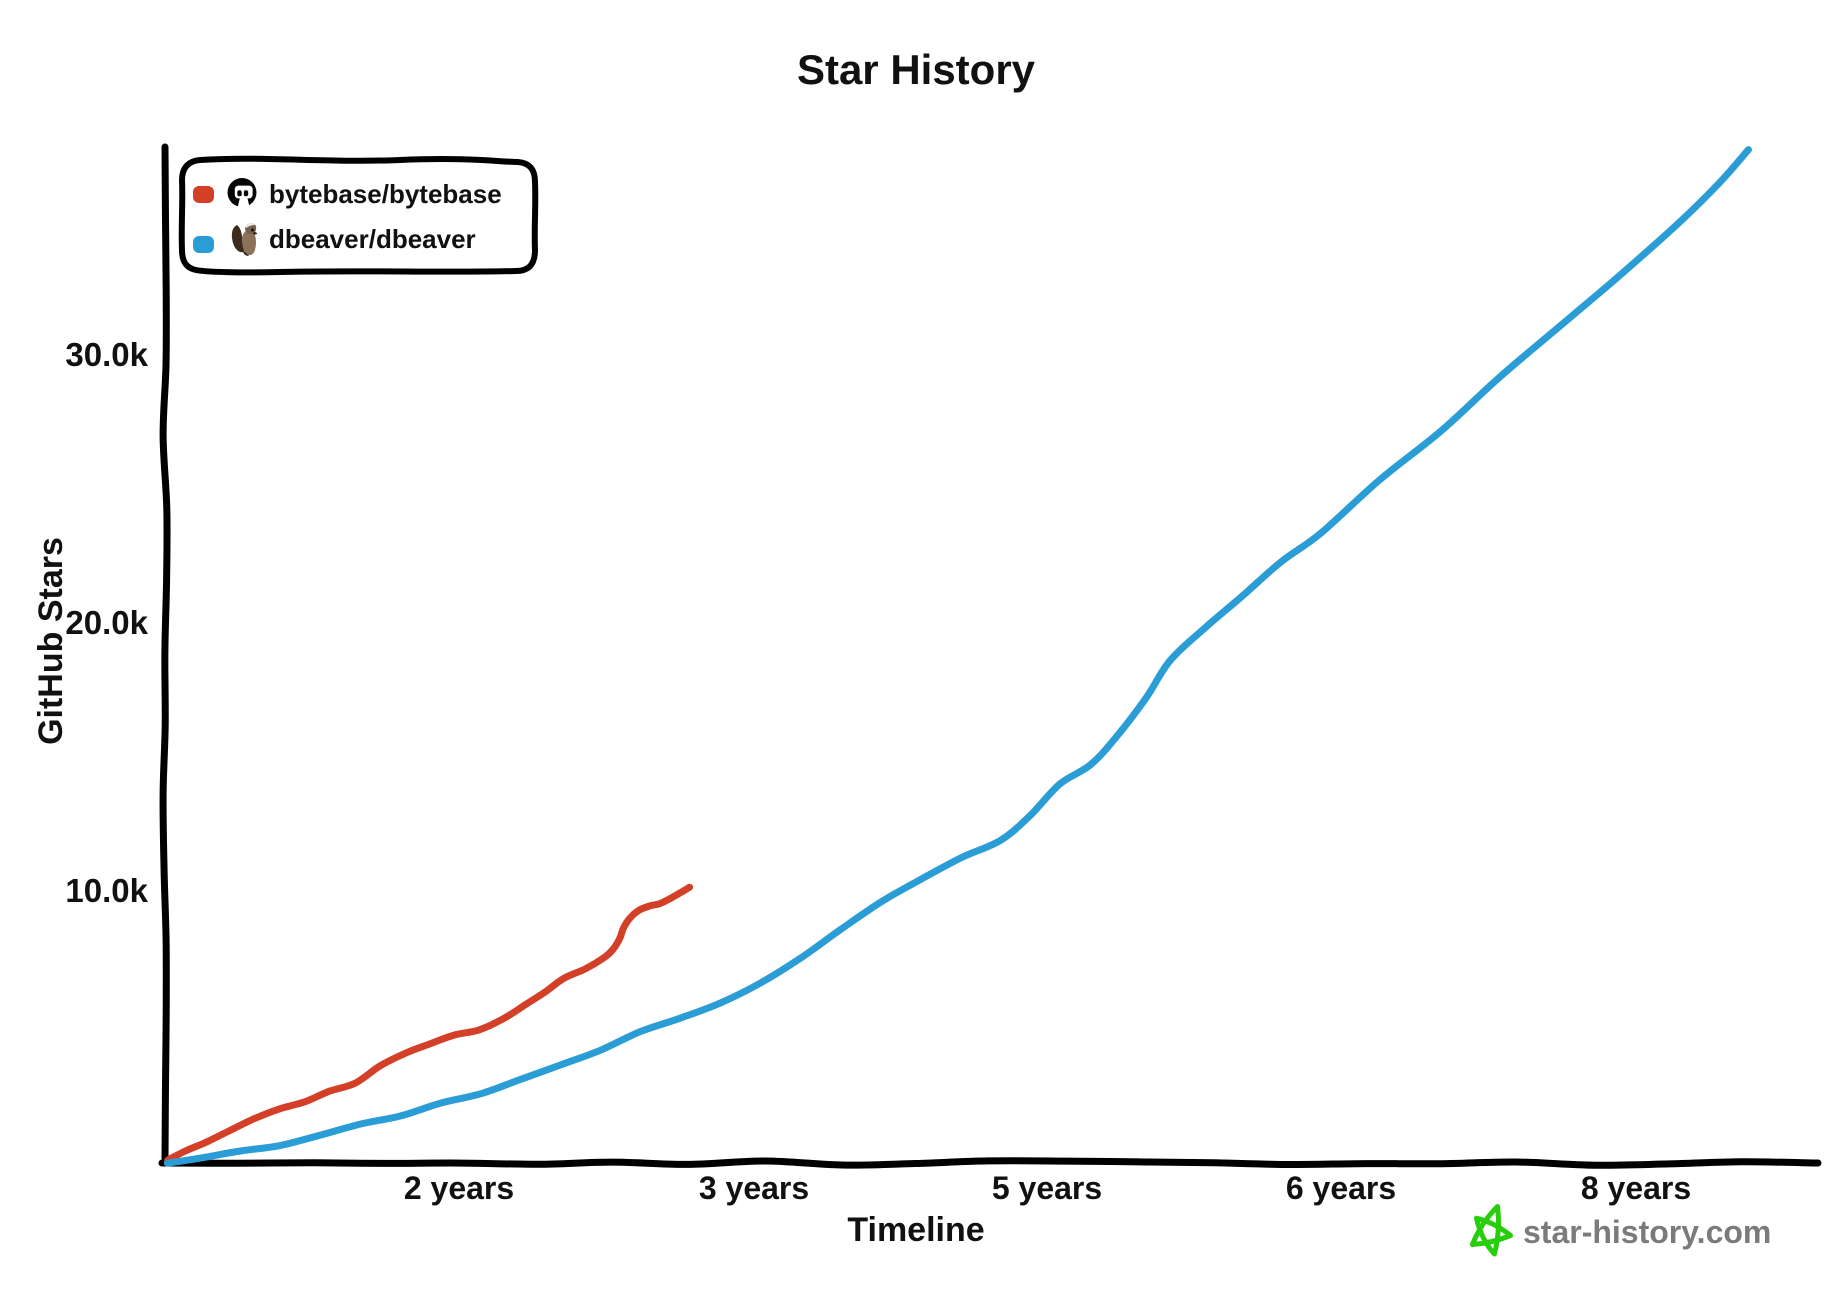  I want to click on svg-text: star-history.com, so click(1647, 1232).